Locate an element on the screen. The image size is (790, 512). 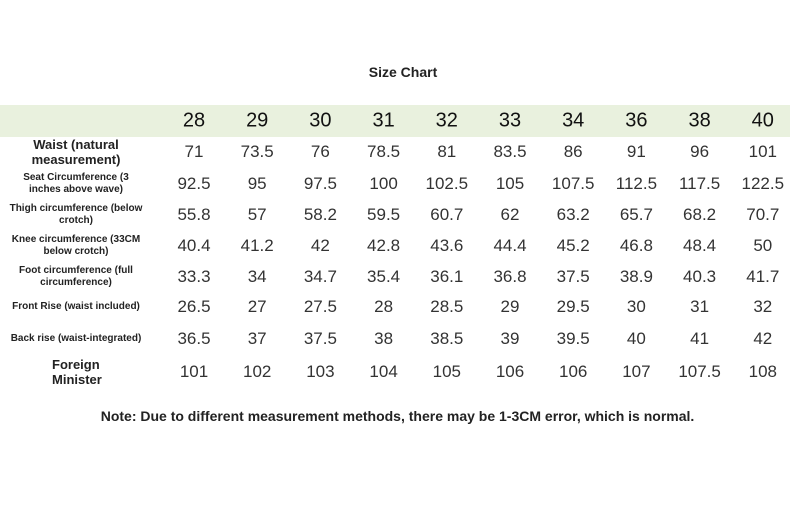
size-header: 29 is located at coordinates (257, 120).